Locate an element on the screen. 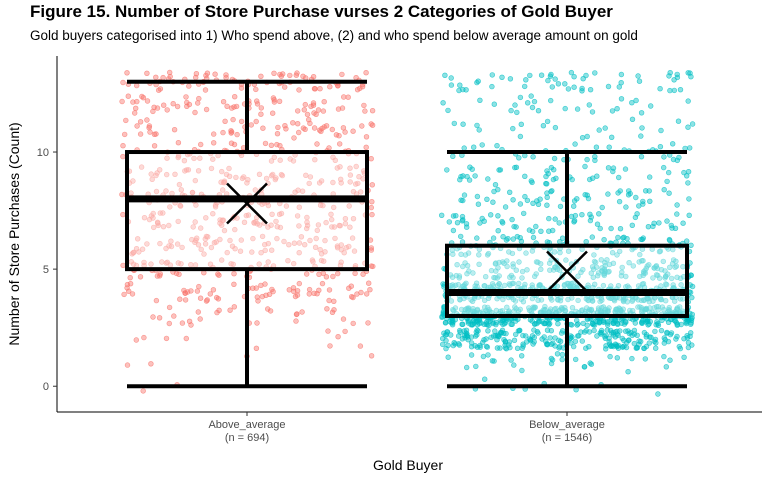 Image resolution: width=768 pixels, height=480 pixels. iqr-box is located at coordinates (567, 280).